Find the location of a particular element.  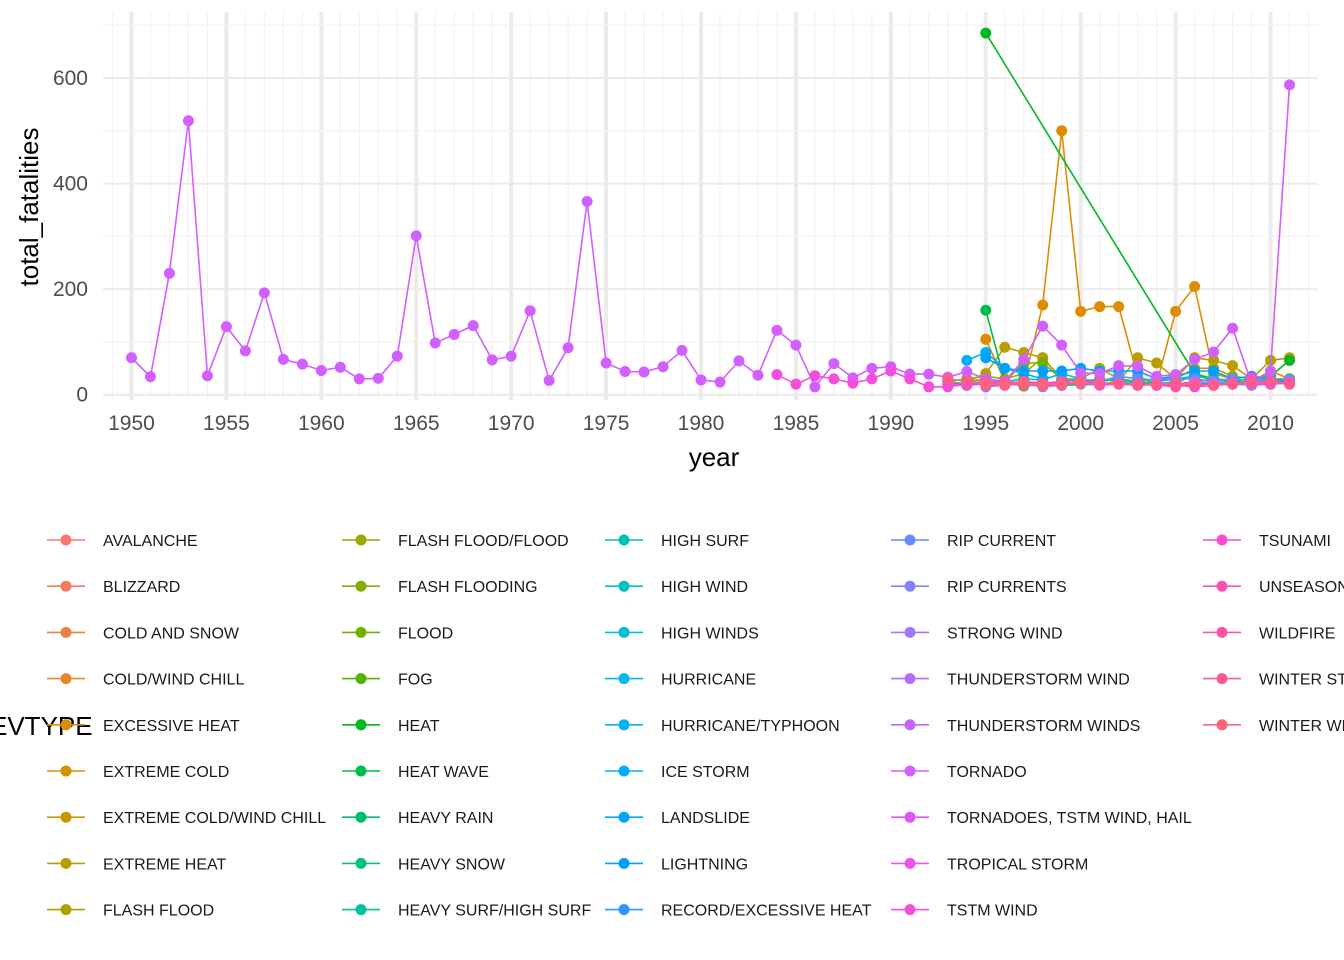

legend-label: WINTER STORM is located at coordinates (1301, 680).